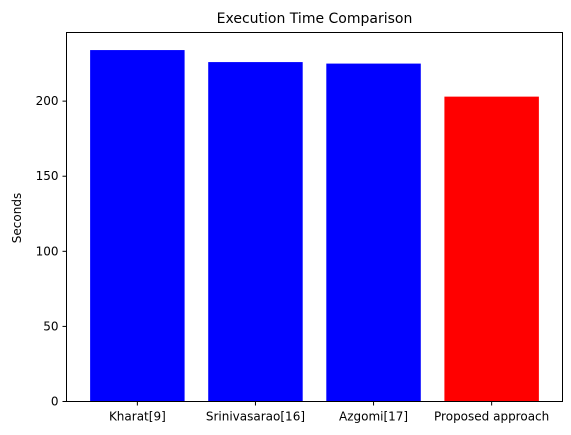 This screenshot has height=435, width=571. I want to click on y-tick-label-1: 50, so click(50, 326).